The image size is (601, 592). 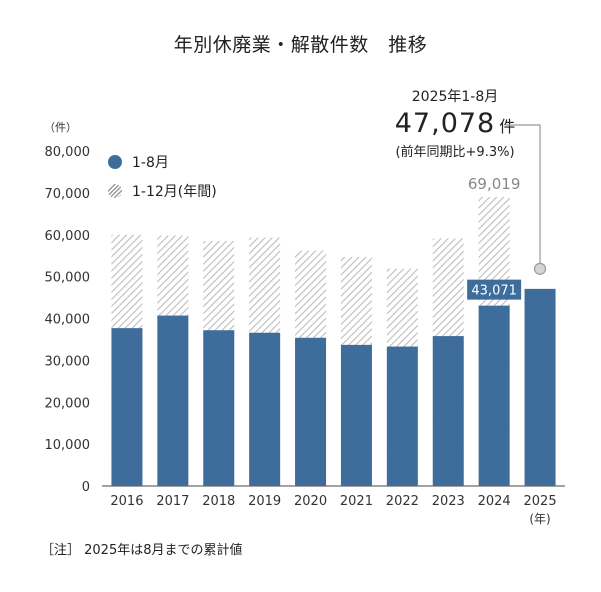 What do you see at coordinates (540, 387) in the screenshot?
I see `bar-1-8-2025` at bounding box center [540, 387].